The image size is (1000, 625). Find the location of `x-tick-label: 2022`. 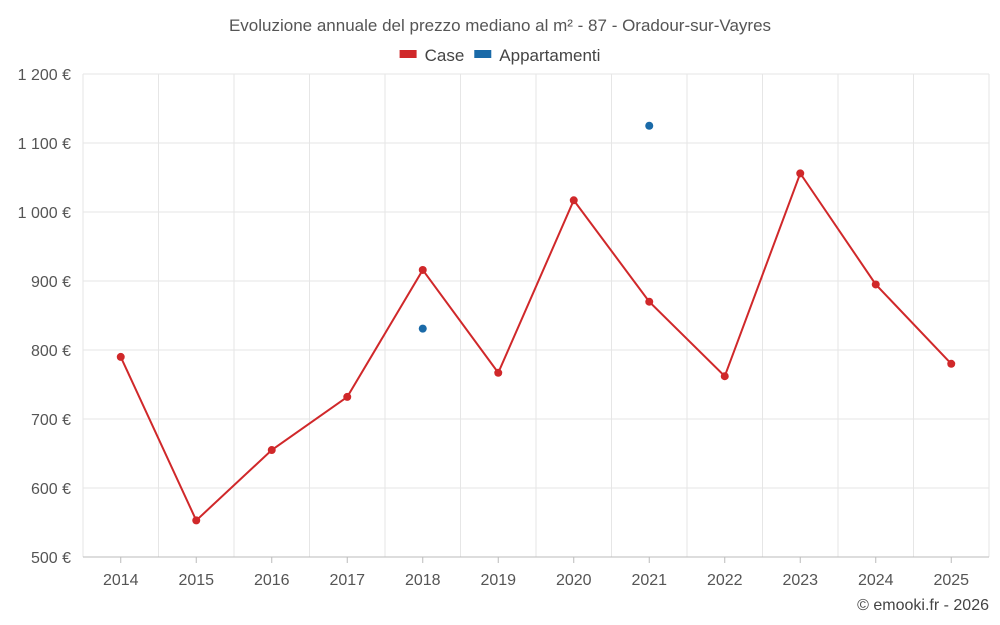

x-tick-label: 2022 is located at coordinates (725, 580).